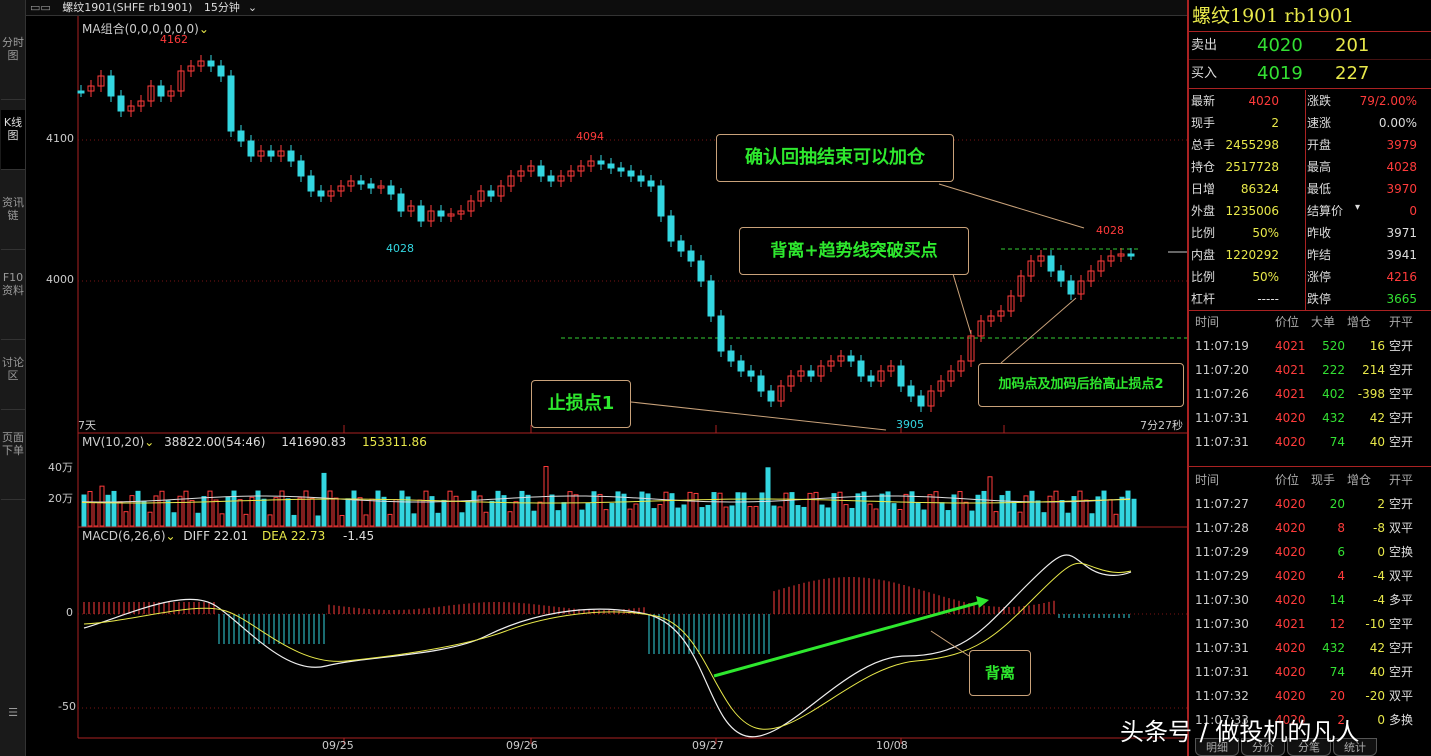 The image size is (1431, 756). I want to click on price-label-high3: 4028, so click(1110, 230).